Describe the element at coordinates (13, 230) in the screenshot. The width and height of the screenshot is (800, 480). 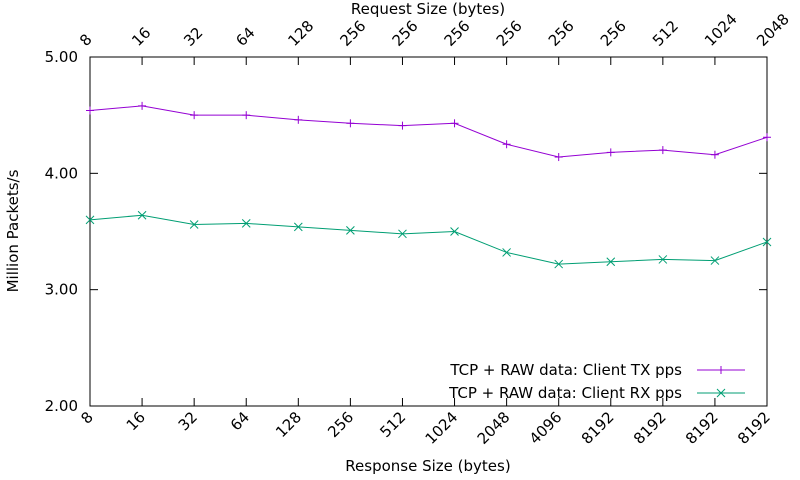
I see `y-axis-title: Million Packets/s` at that location.